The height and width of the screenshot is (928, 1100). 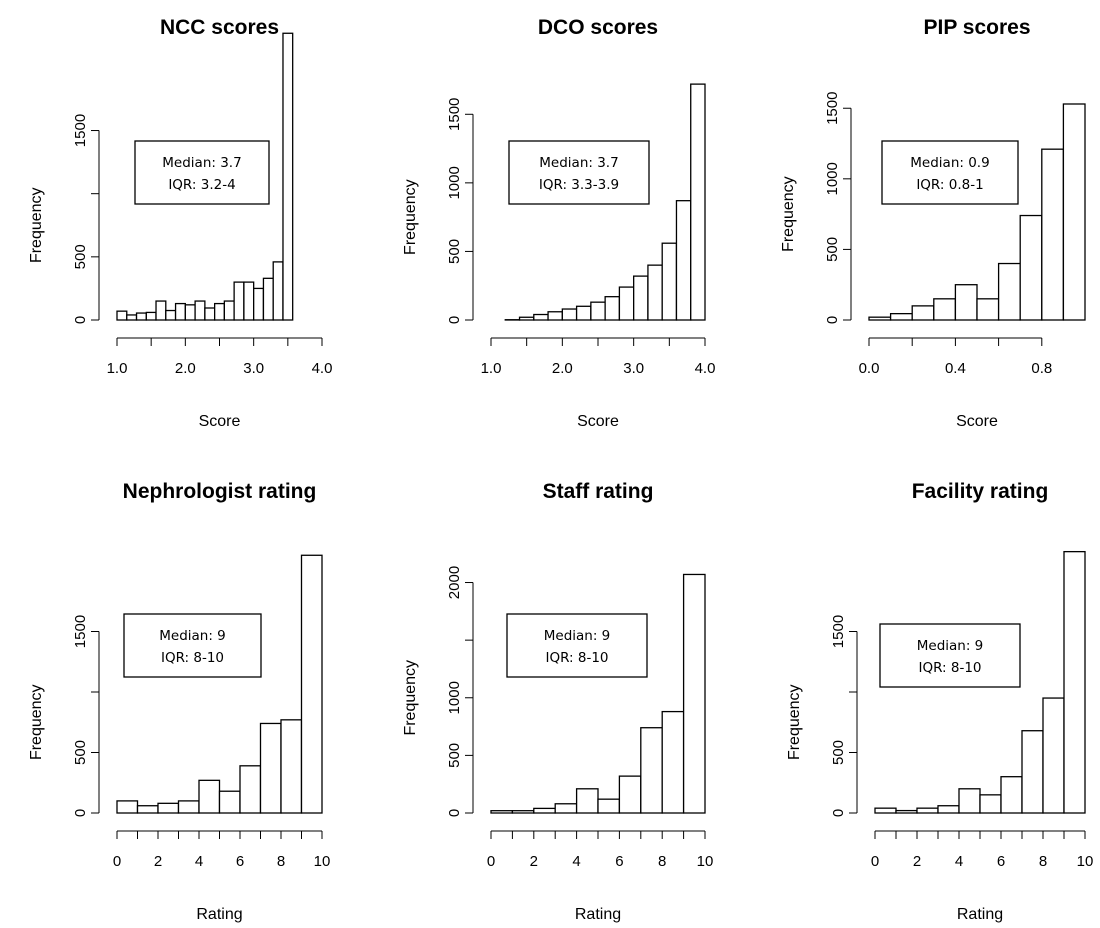 What do you see at coordinates (219, 27) in the screenshot?
I see `chart-title: NCC scores` at bounding box center [219, 27].